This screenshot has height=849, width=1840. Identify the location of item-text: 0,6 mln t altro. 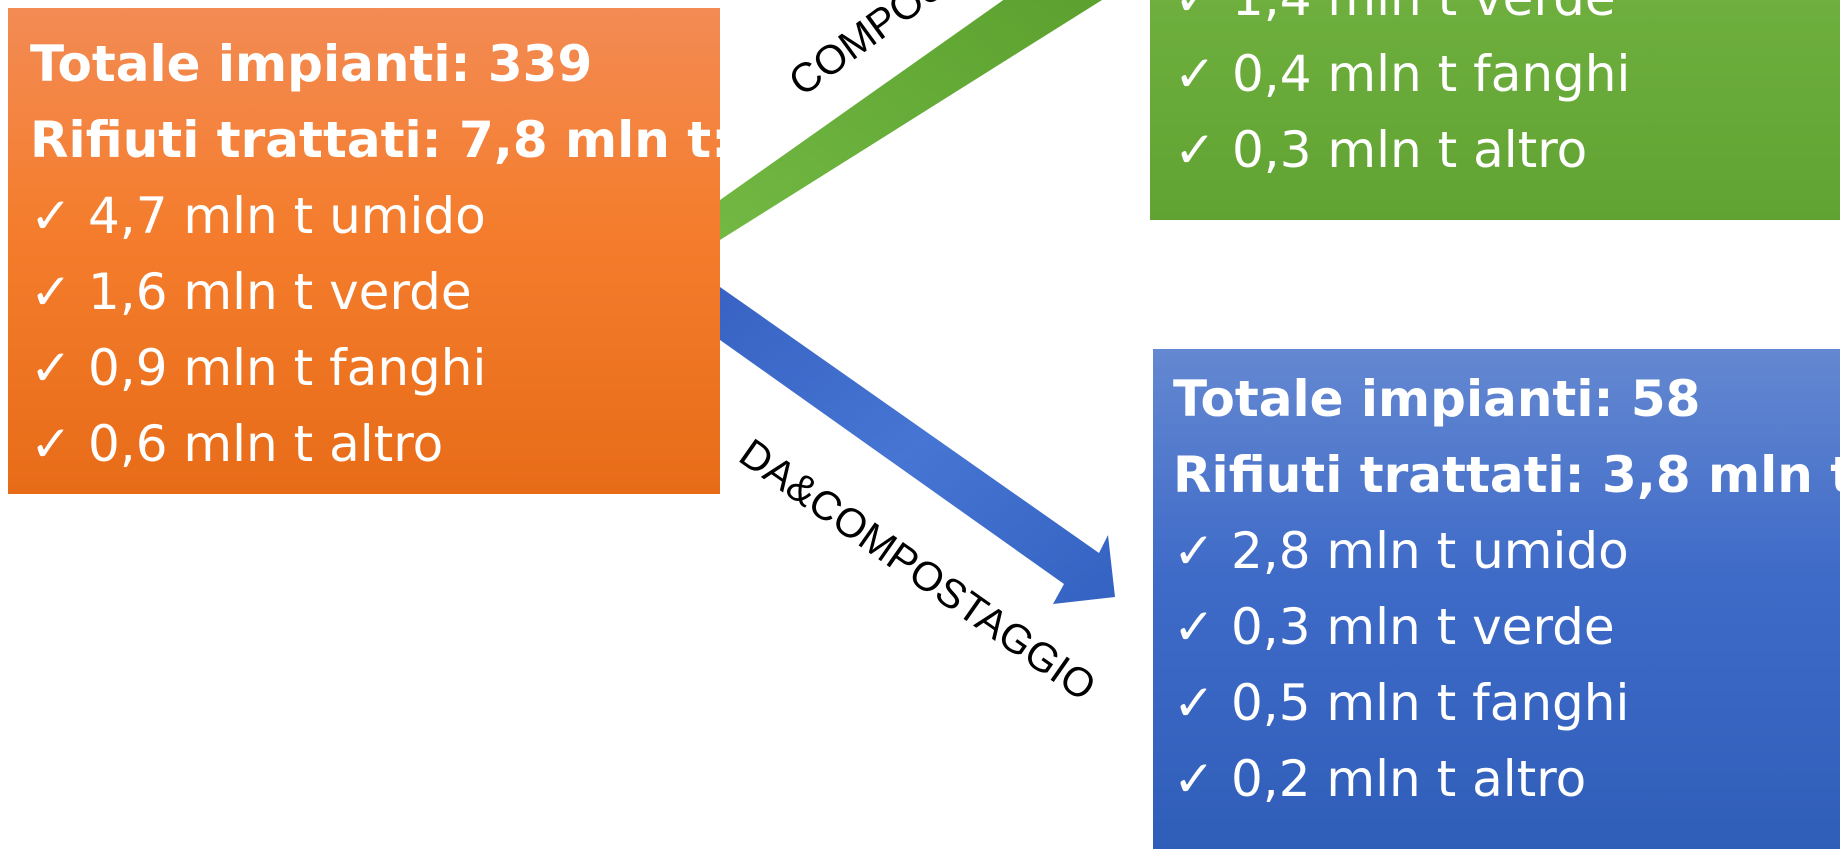
(266, 444).